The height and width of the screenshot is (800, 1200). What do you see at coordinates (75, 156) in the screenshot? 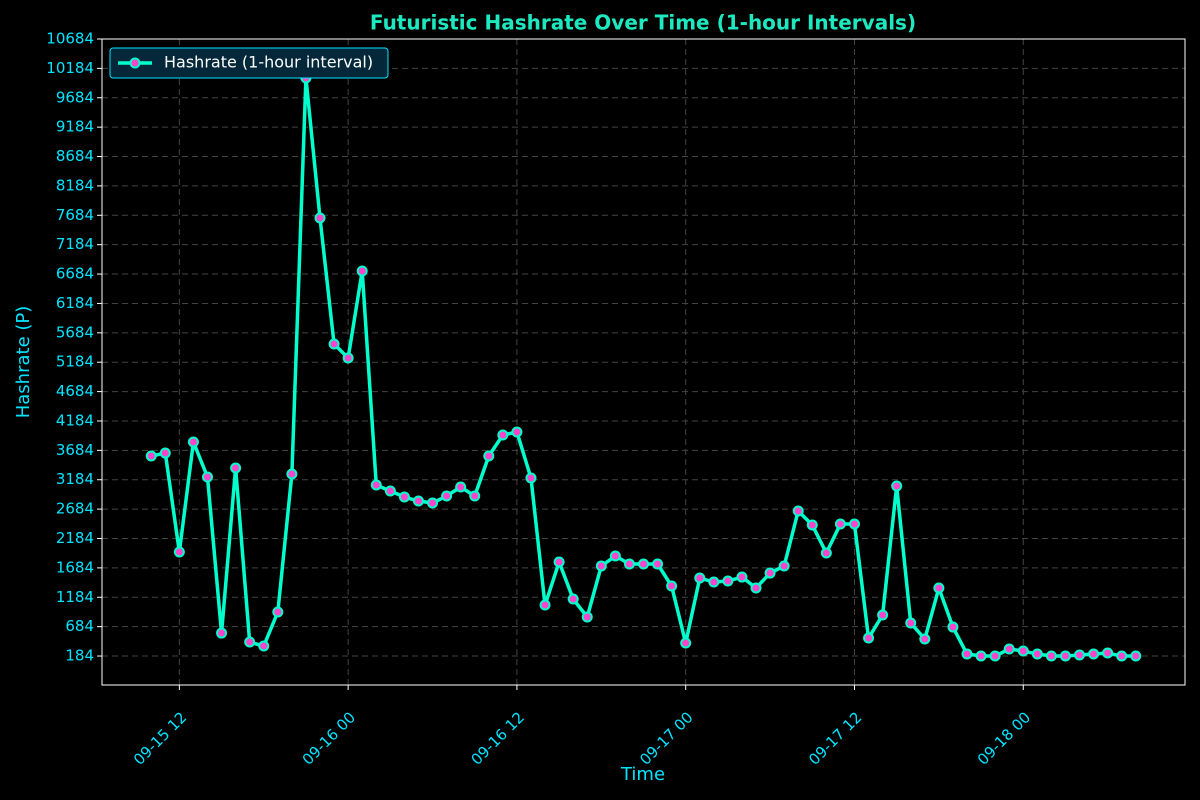
I see `y-tick-label: 8684` at bounding box center [75, 156].